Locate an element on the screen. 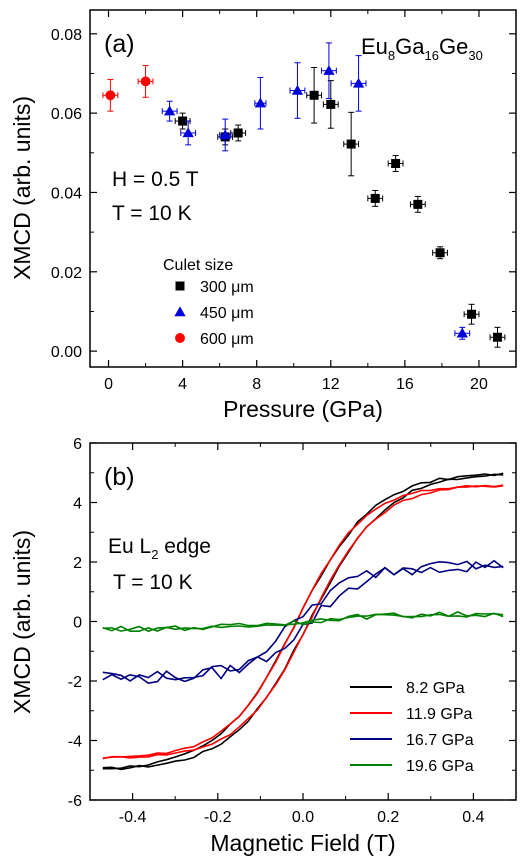 Image resolution: width=526 pixels, height=859 pixels. y-tick-label: -6 is located at coordinates (75, 801).